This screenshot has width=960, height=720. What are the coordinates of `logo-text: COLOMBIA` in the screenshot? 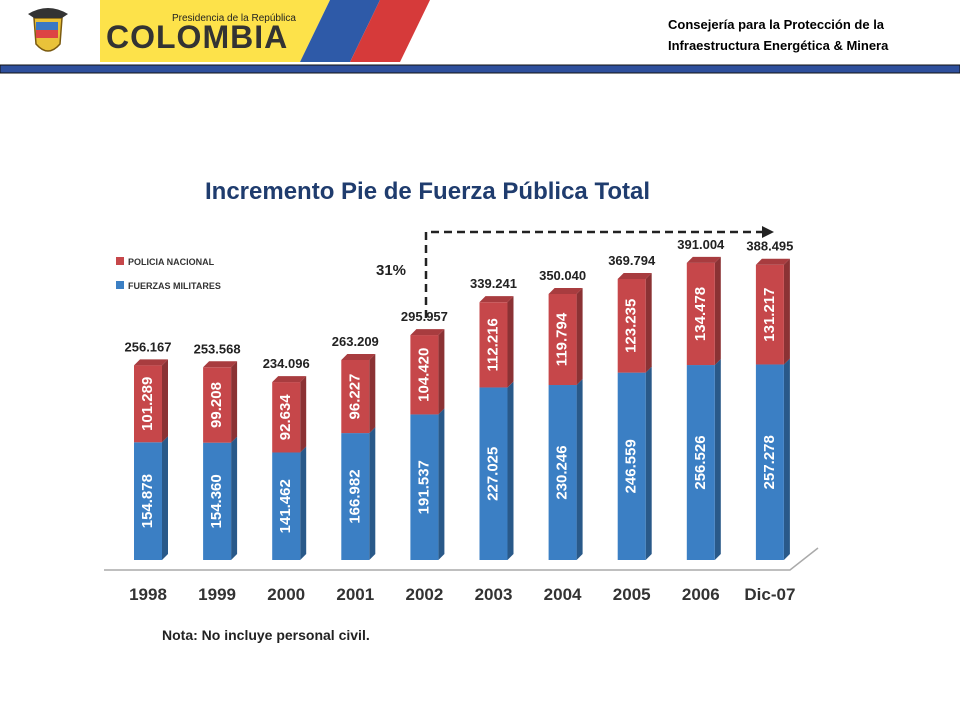 It's located at (197, 37).